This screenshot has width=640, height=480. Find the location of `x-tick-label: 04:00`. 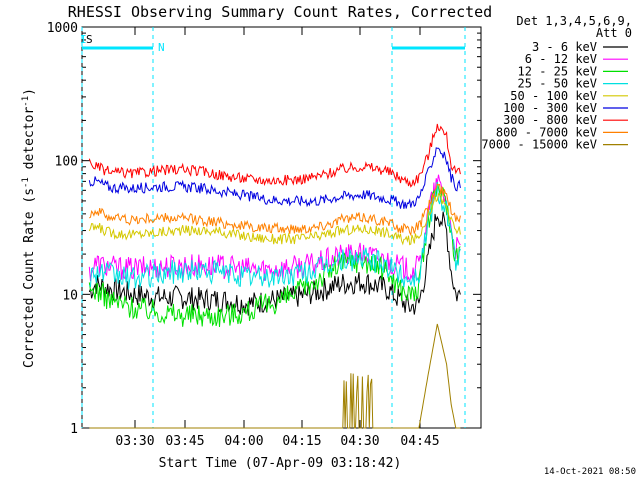

x-tick-label: 04:00 is located at coordinates (243, 441).